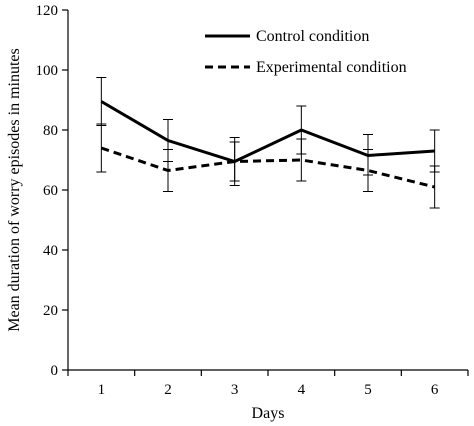 The image size is (474, 426). I want to click on y-tick-label: 60, so click(50, 191).